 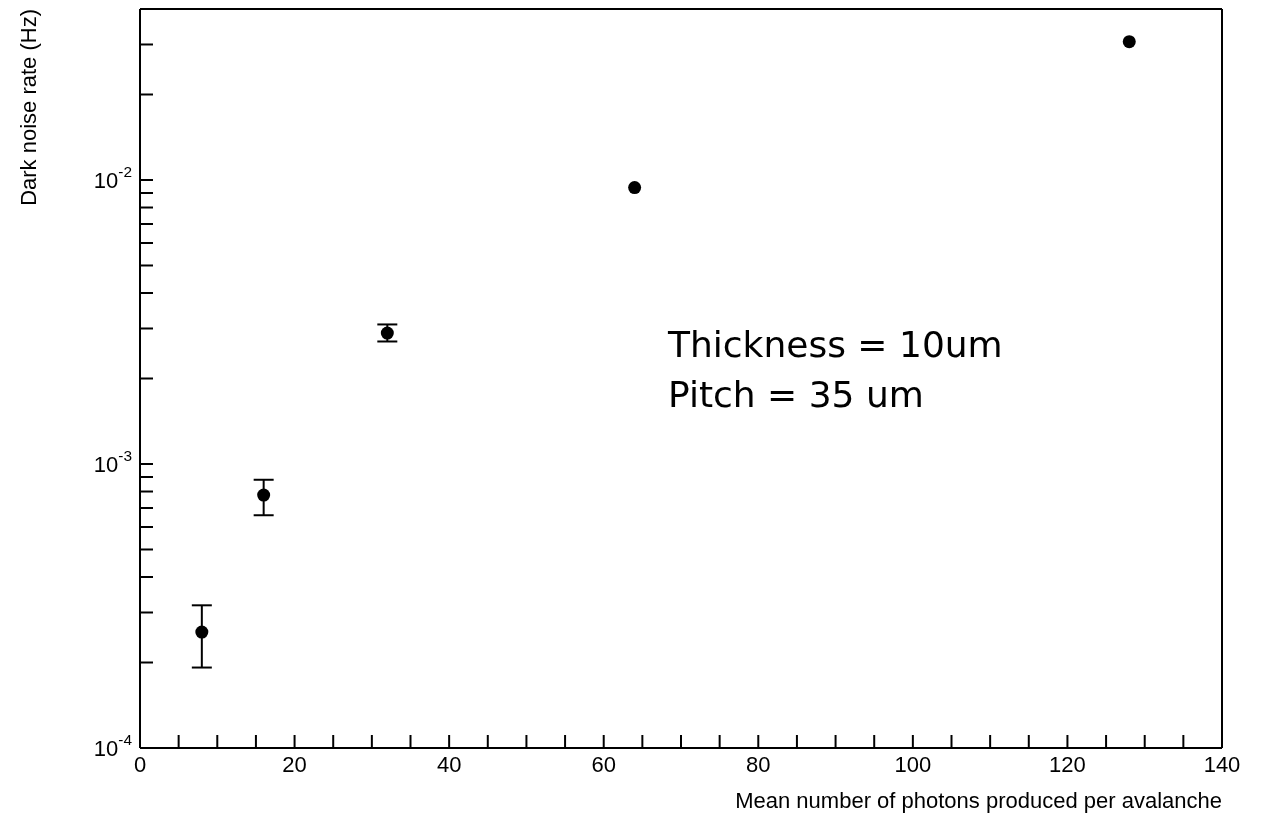 What do you see at coordinates (835, 345) in the screenshot?
I see `annotation: Thickness = 10um` at bounding box center [835, 345].